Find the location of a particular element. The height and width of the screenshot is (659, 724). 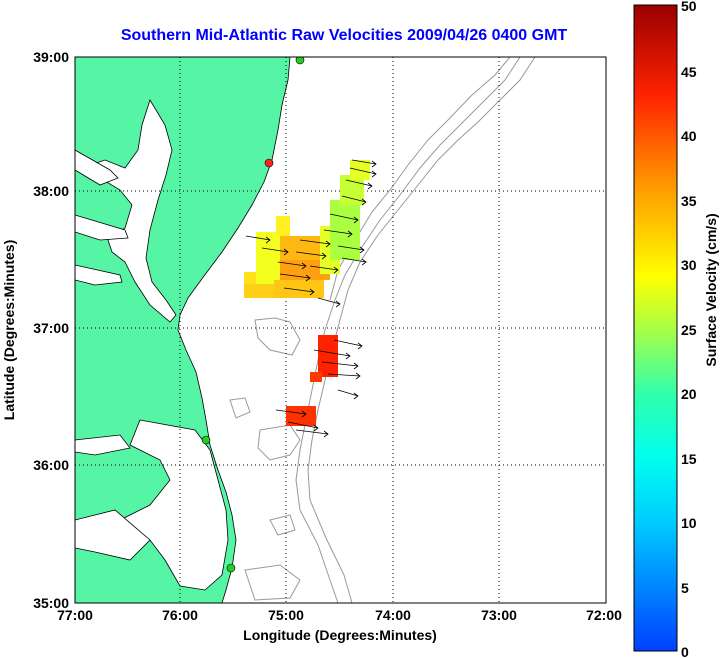

x-tick-label: 75:00 is located at coordinates (286, 615).